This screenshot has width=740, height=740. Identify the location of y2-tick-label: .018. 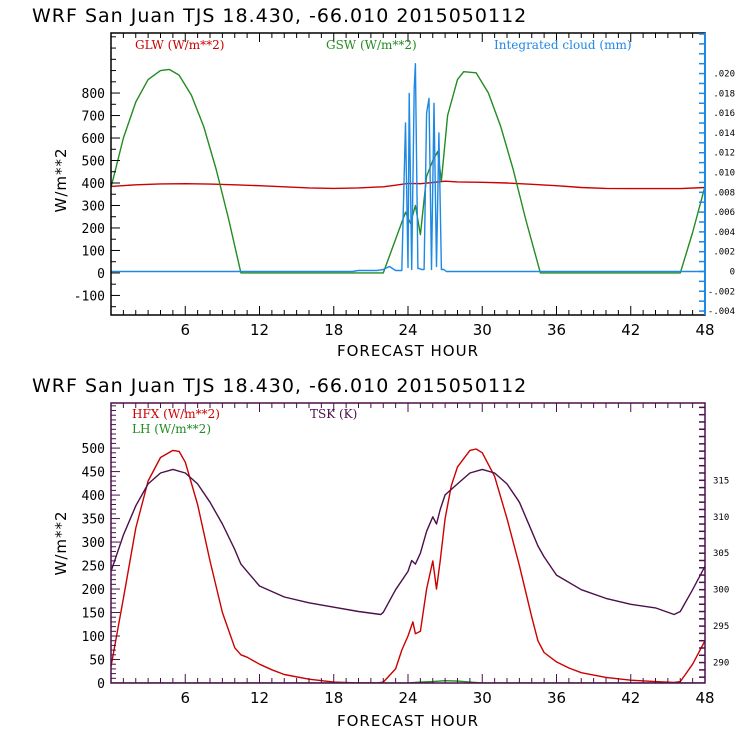
(724, 94).